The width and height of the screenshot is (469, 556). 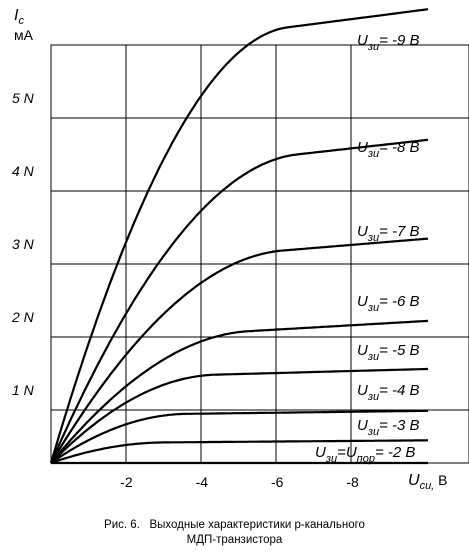 What do you see at coordinates (23, 171) in the screenshot?
I see `y-tick-label: 4 N` at bounding box center [23, 171].